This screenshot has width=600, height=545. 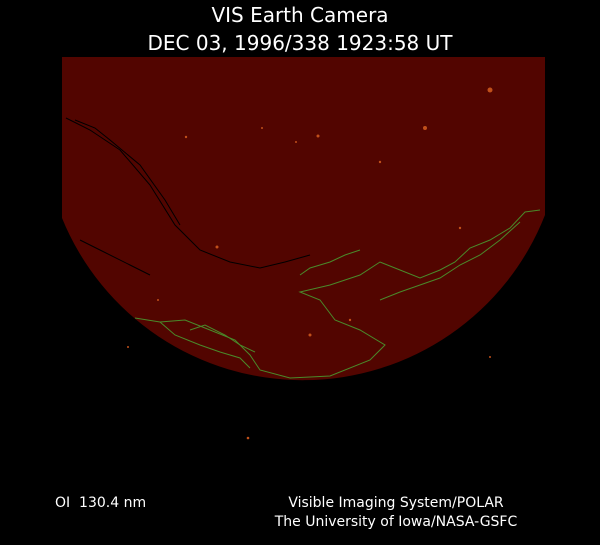 What do you see at coordinates (299, 15) in the screenshot?
I see `title: VIS Earth Camera` at bounding box center [299, 15].